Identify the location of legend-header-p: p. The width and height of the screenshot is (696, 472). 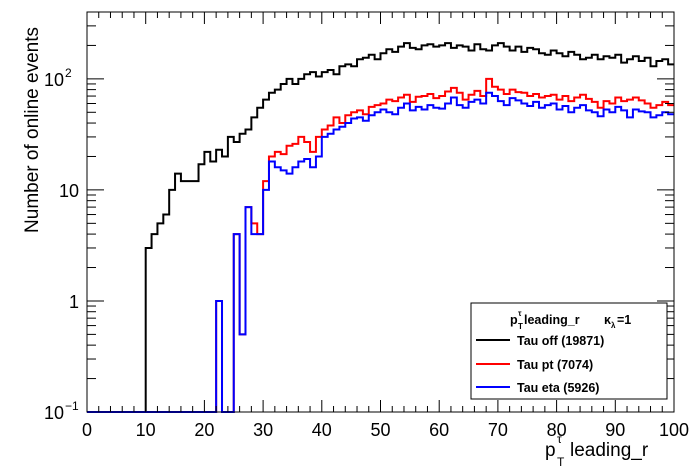
(514, 320).